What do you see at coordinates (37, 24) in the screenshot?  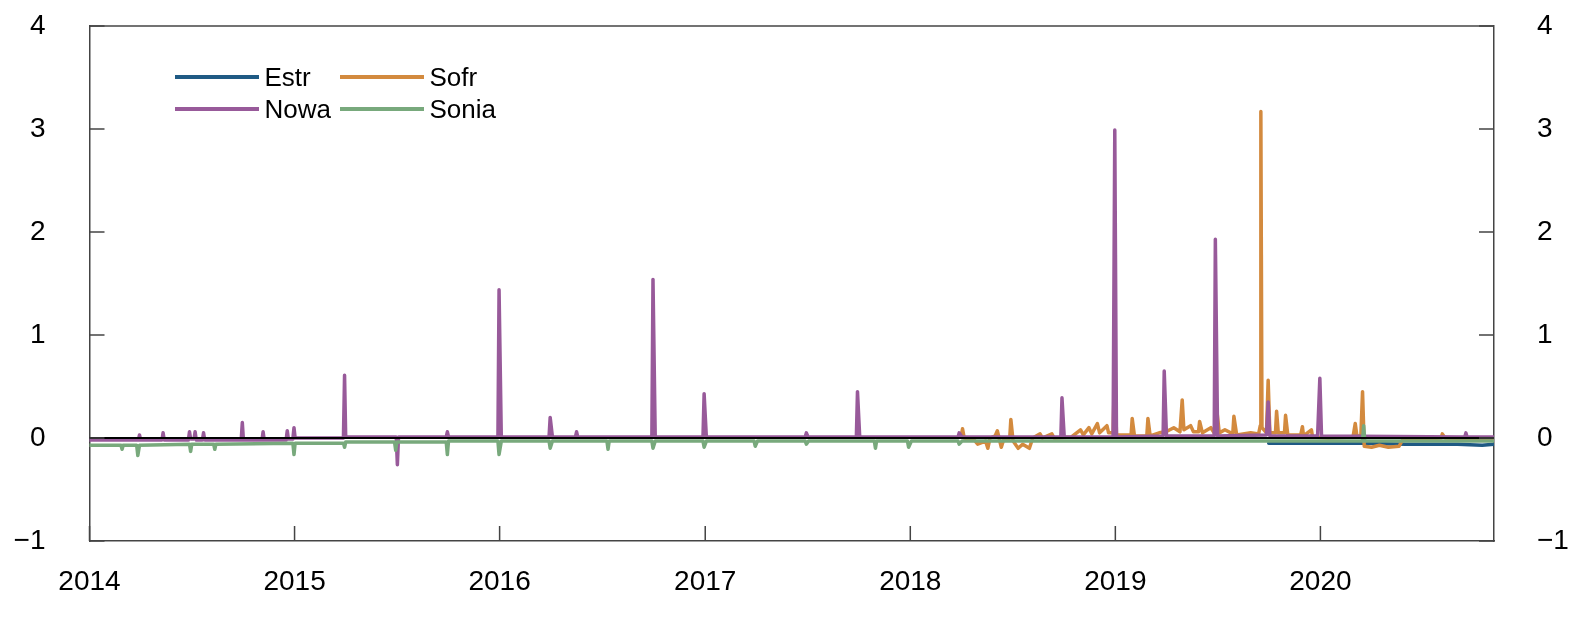 I see `y-tick-label: 4` at bounding box center [37, 24].